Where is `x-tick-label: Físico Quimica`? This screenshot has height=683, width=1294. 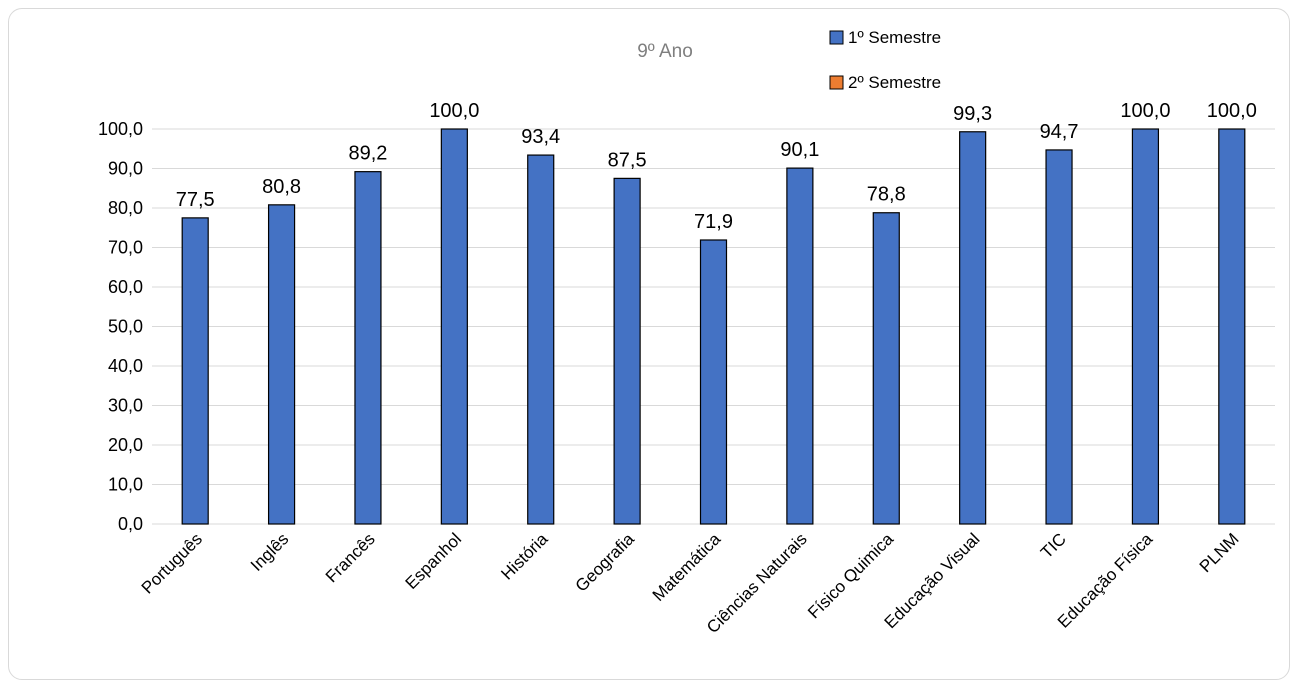
x-tick-label: Físico Quimica is located at coordinates (850, 575).